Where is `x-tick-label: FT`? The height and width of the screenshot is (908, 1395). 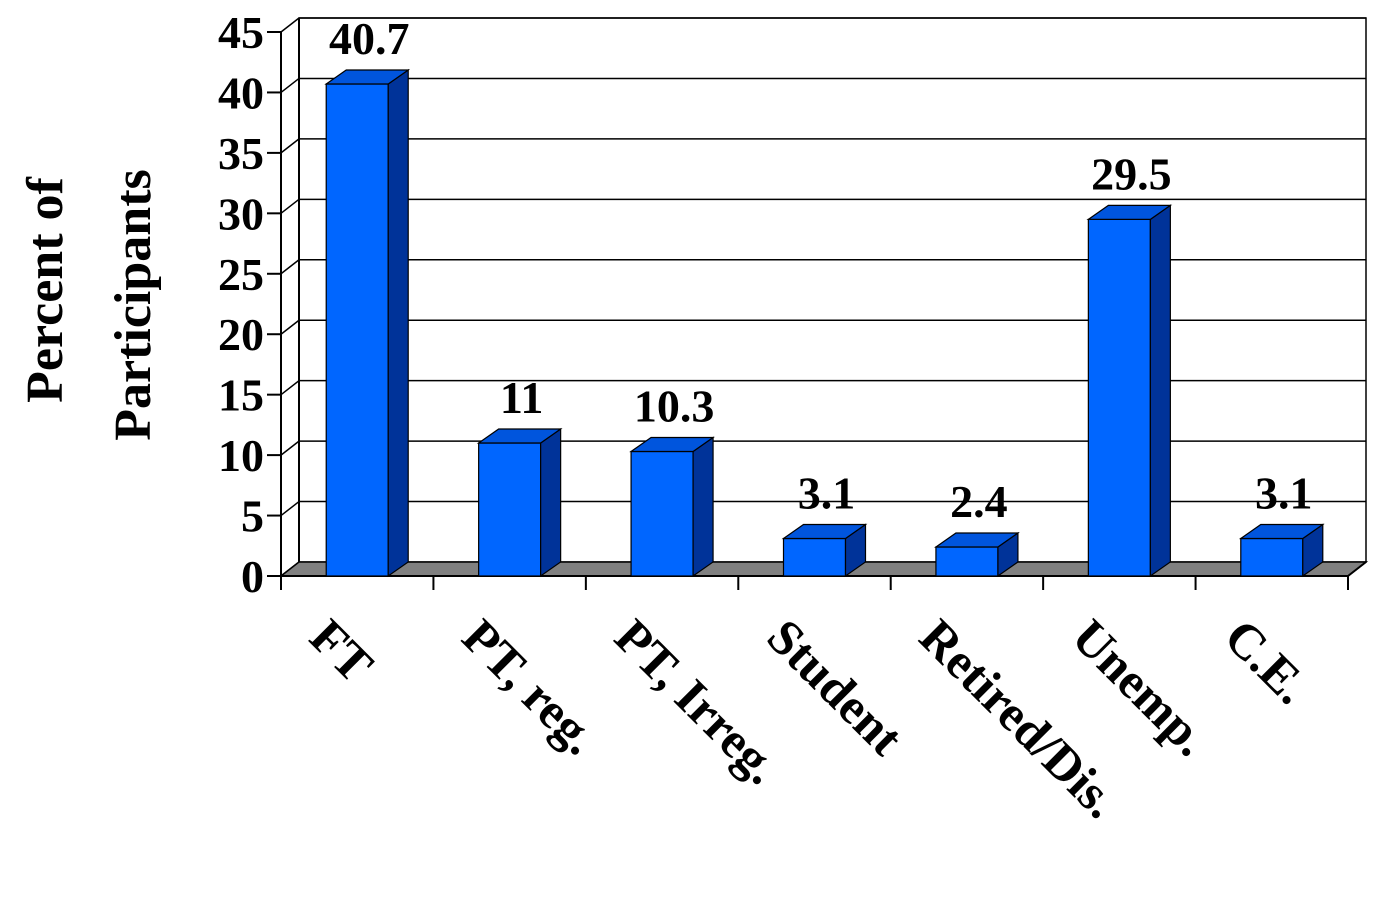 x-tick-label: FT is located at coordinates (341, 650).